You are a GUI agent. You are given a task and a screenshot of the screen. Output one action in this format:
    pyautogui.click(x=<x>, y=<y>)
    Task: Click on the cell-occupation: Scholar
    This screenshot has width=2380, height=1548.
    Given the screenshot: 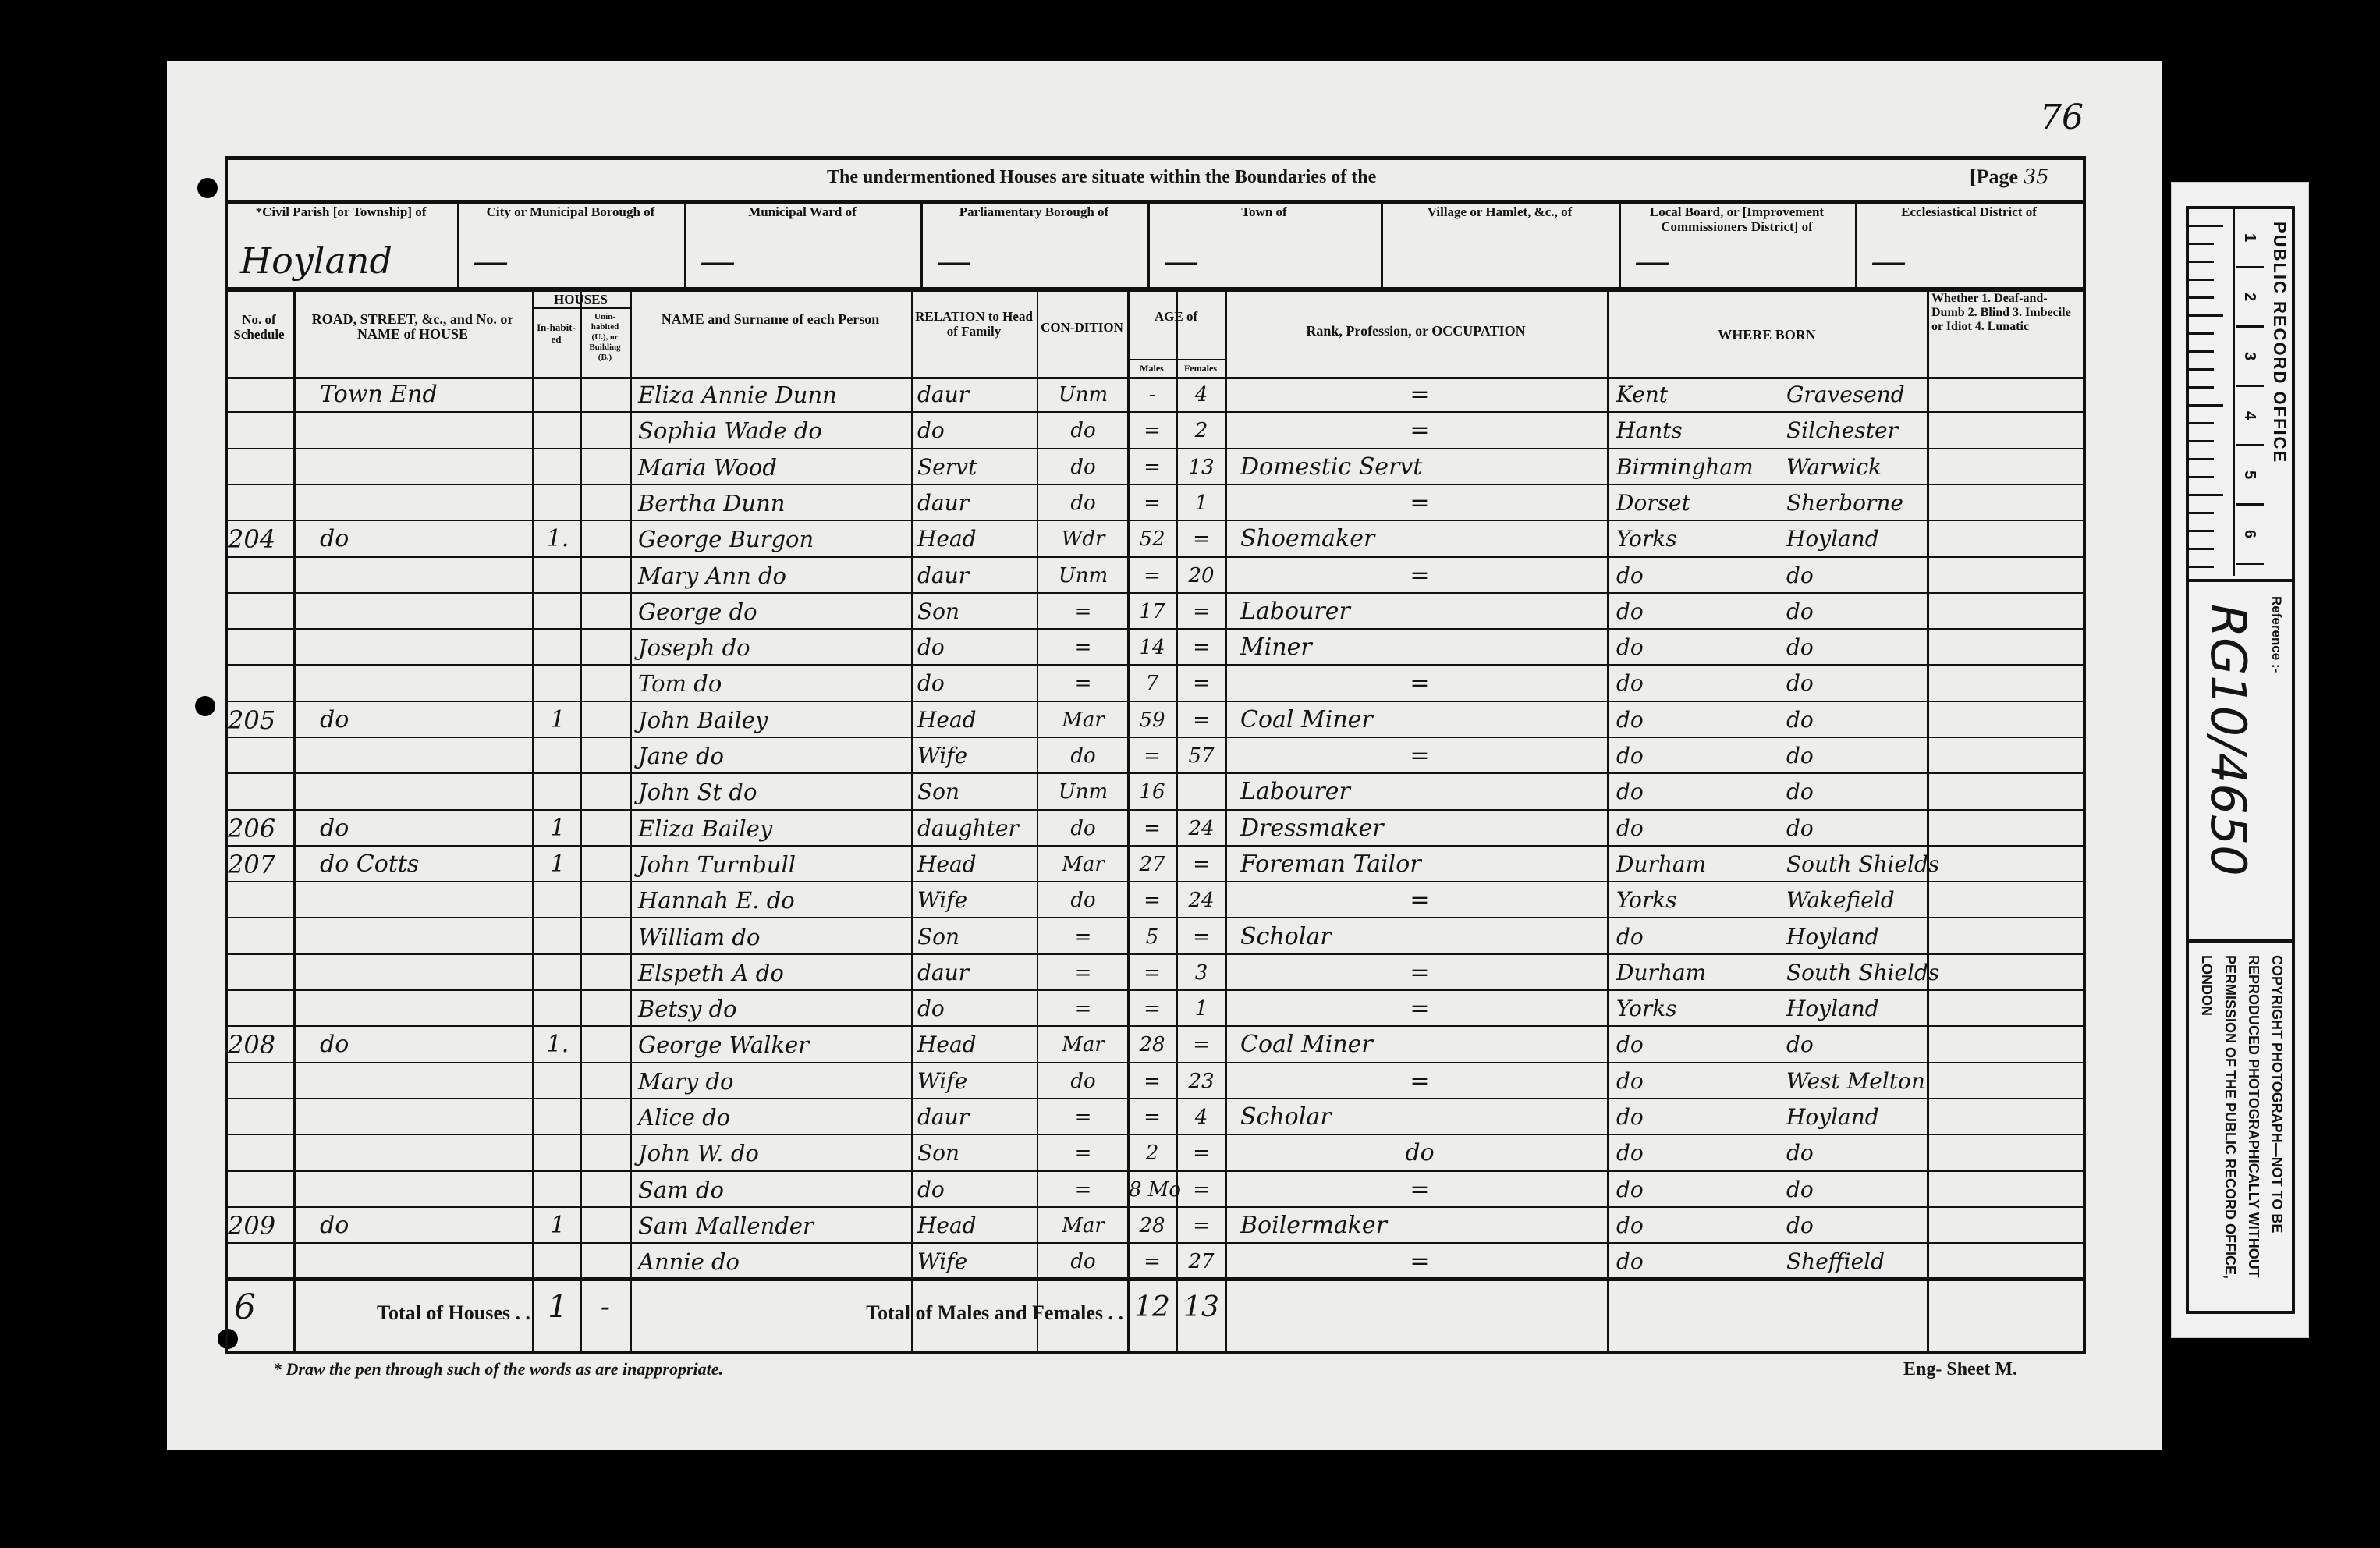 What is the action you would take?
    pyautogui.click(x=1286, y=1117)
    